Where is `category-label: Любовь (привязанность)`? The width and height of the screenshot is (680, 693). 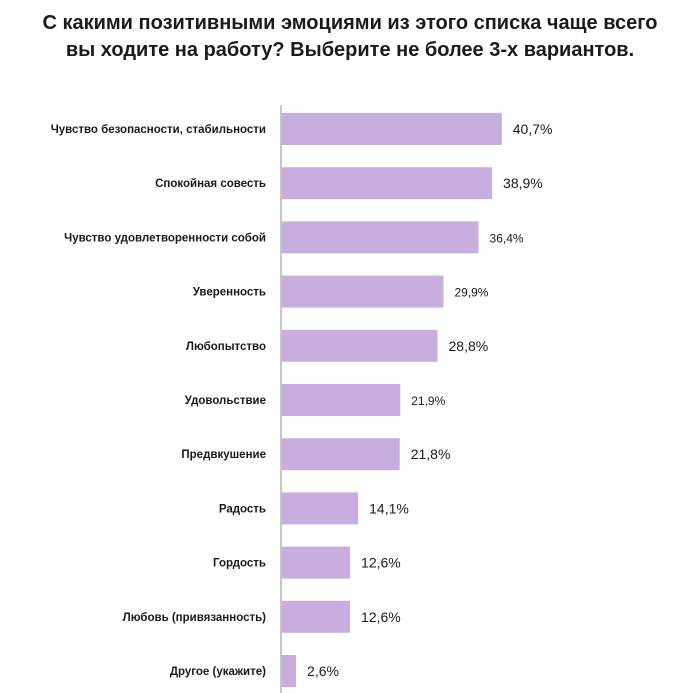 category-label: Любовь (привязанность) is located at coordinates (195, 618).